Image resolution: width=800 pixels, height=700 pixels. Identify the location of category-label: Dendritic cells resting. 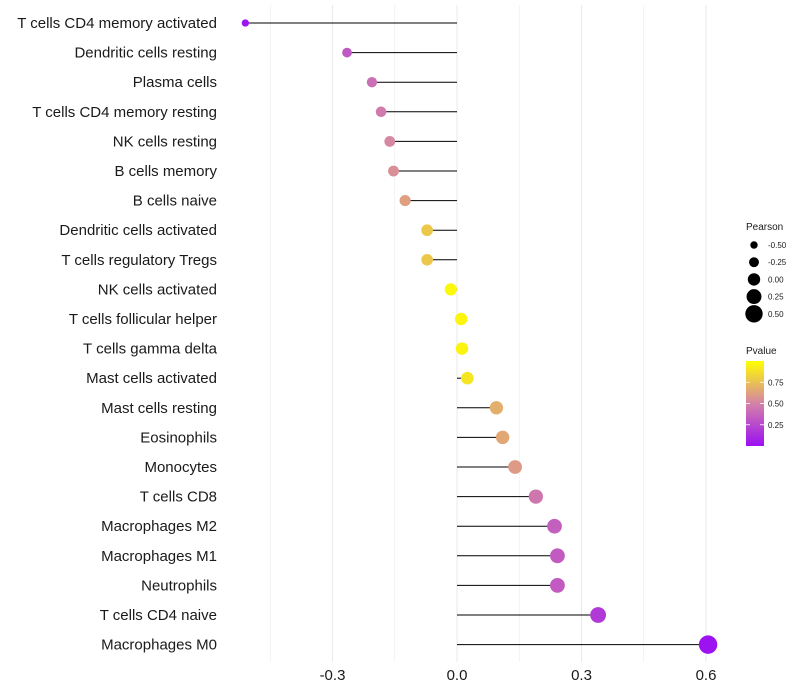
(145, 53).